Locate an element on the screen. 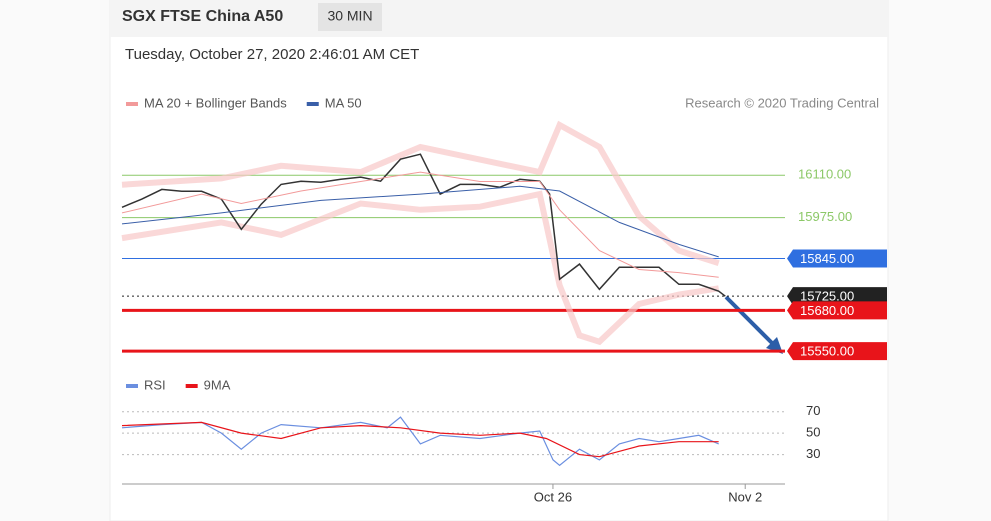 The height and width of the screenshot is (521, 991). x-tick-label: Nov 2 is located at coordinates (745, 496).